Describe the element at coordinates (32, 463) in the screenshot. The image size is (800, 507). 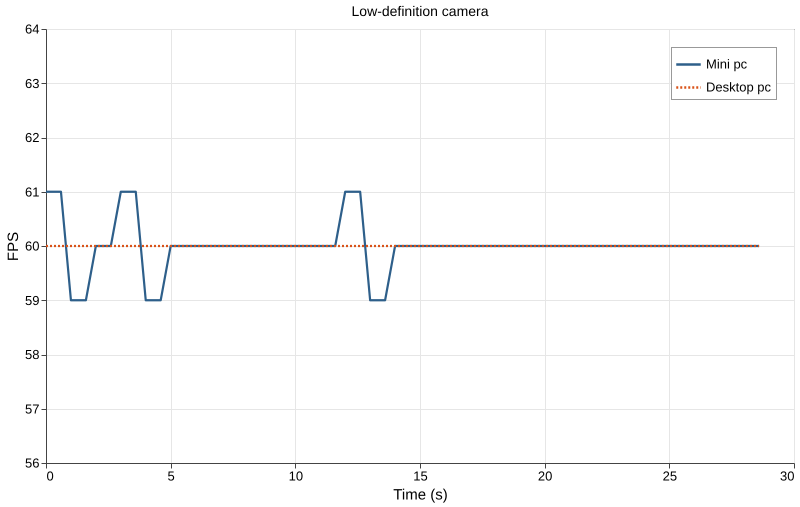
I see `y-tick-label: 56` at that location.